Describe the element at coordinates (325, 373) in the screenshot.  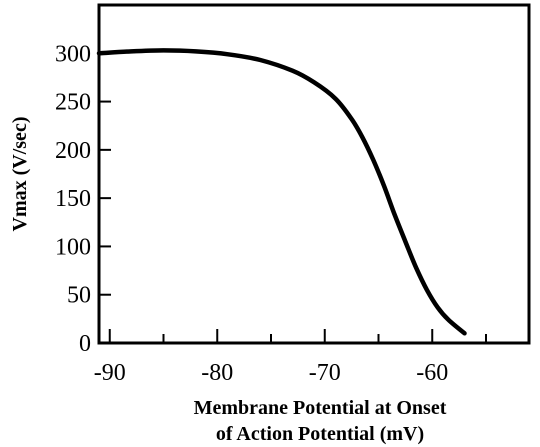
I see `x-tick-label: -70` at that location.